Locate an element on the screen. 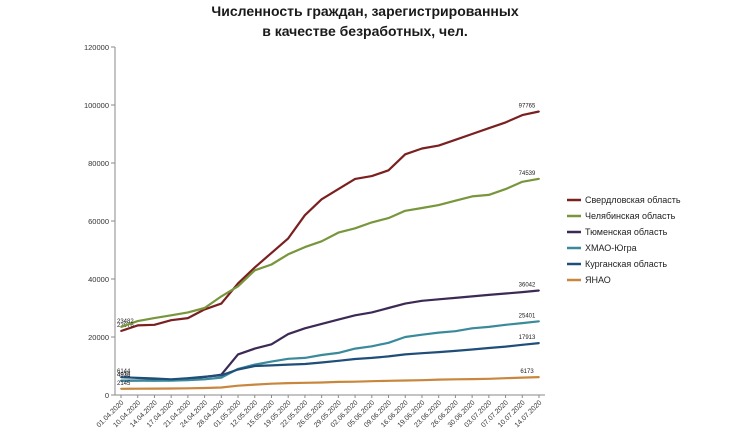 This screenshot has height=440, width=735. data-label: 6173 is located at coordinates (527, 372).